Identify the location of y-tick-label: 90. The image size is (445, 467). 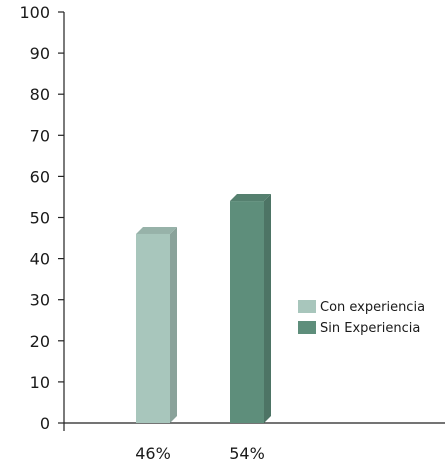
(40, 53).